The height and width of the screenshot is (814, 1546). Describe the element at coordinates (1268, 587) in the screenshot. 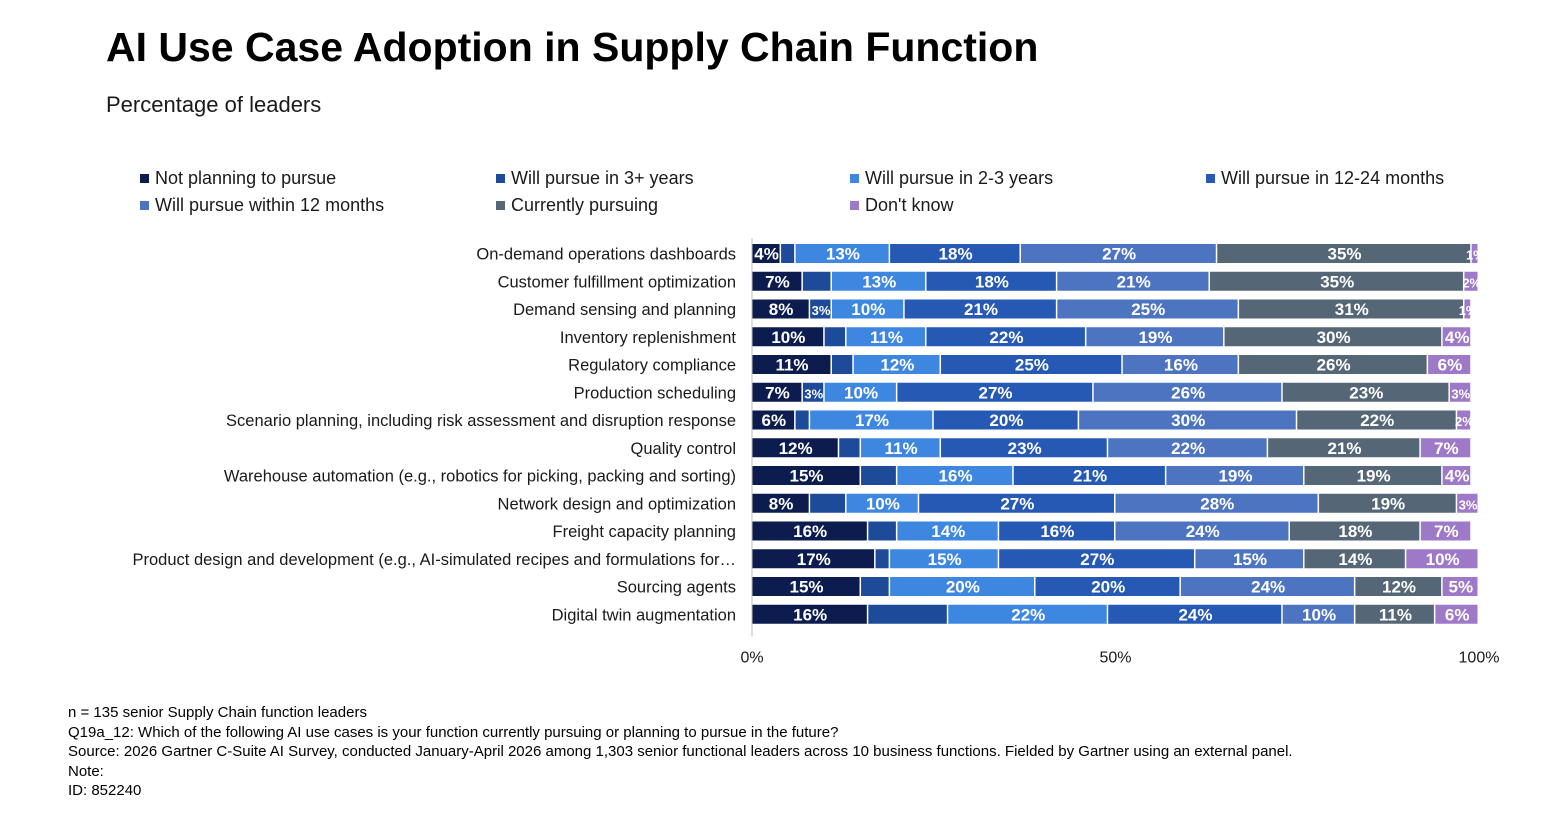

I see `data-label: 24%` at that location.